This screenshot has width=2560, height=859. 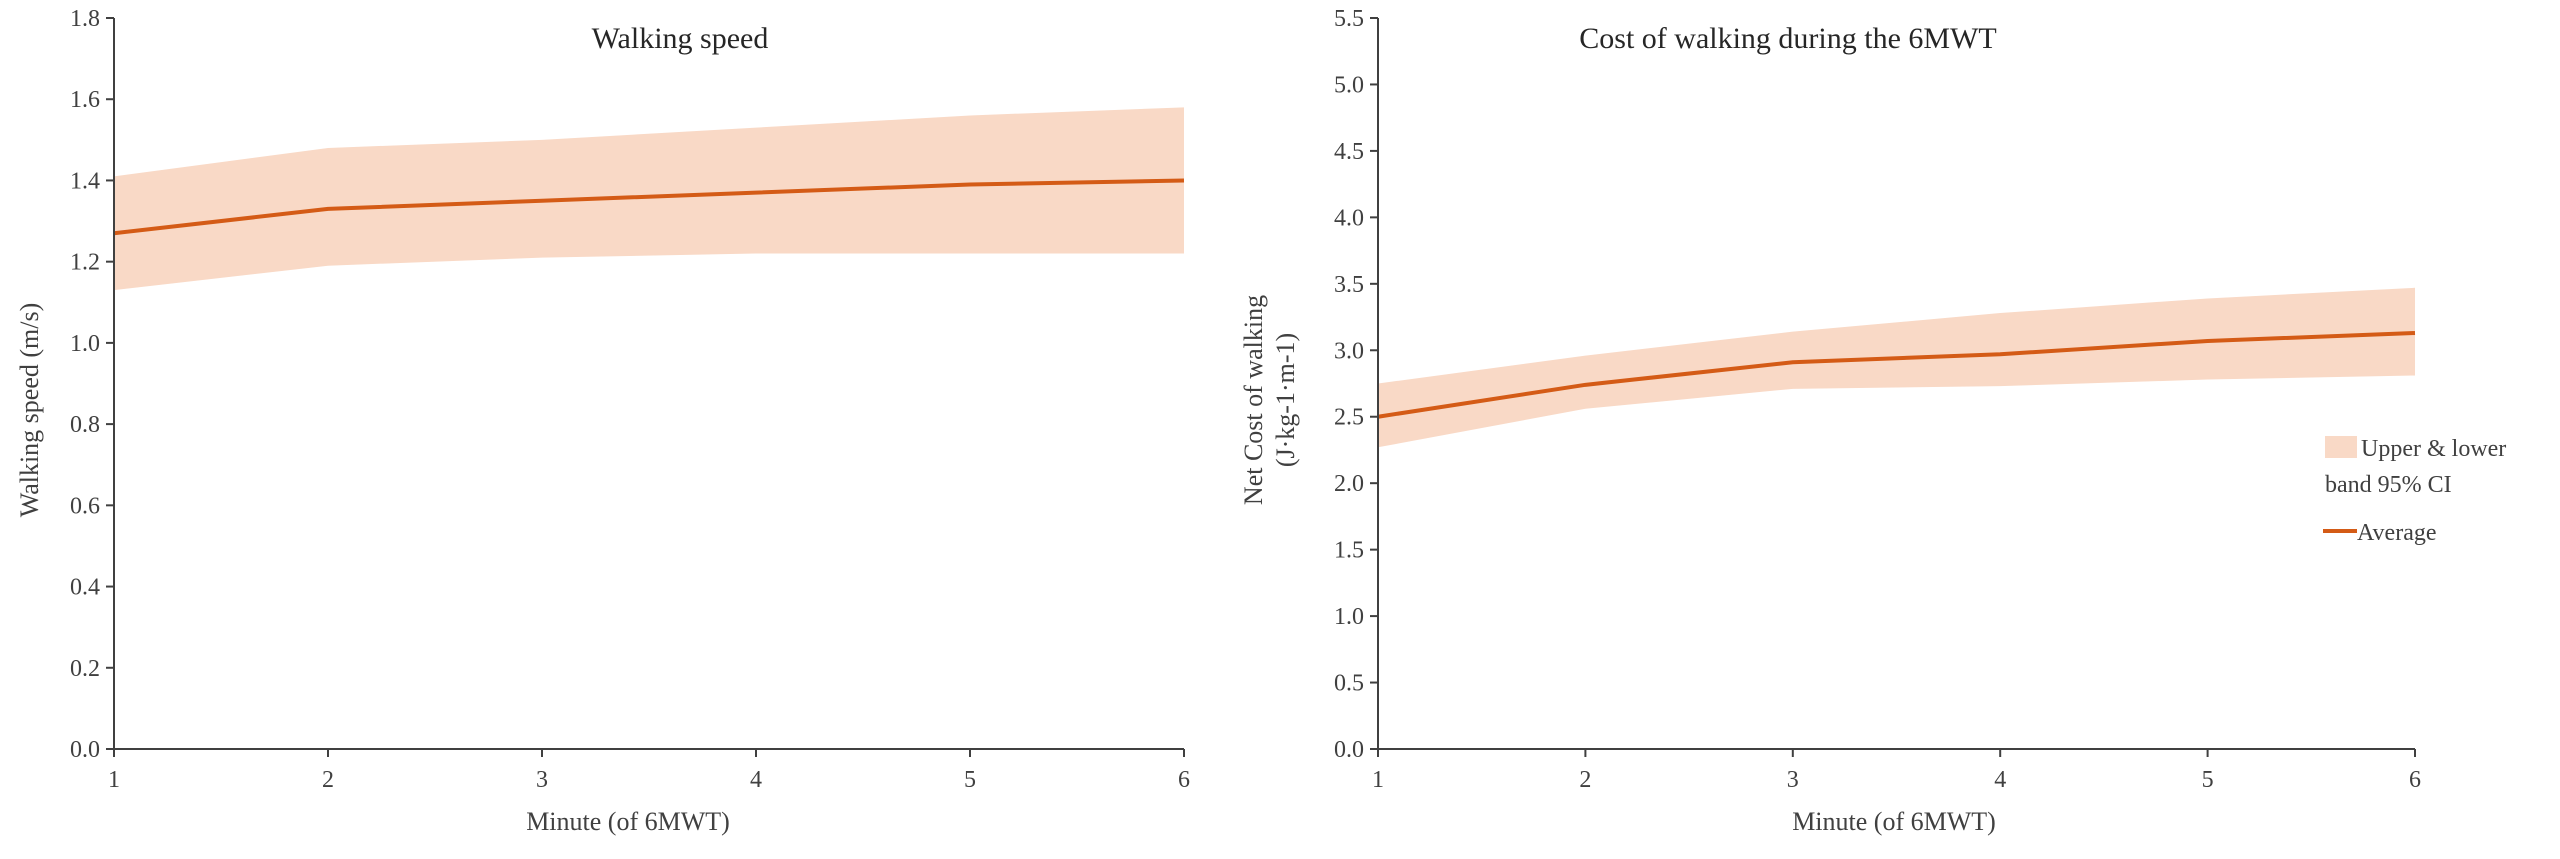 What do you see at coordinates (85, 181) in the screenshot?
I see `y-tick-label: 1.4` at bounding box center [85, 181].